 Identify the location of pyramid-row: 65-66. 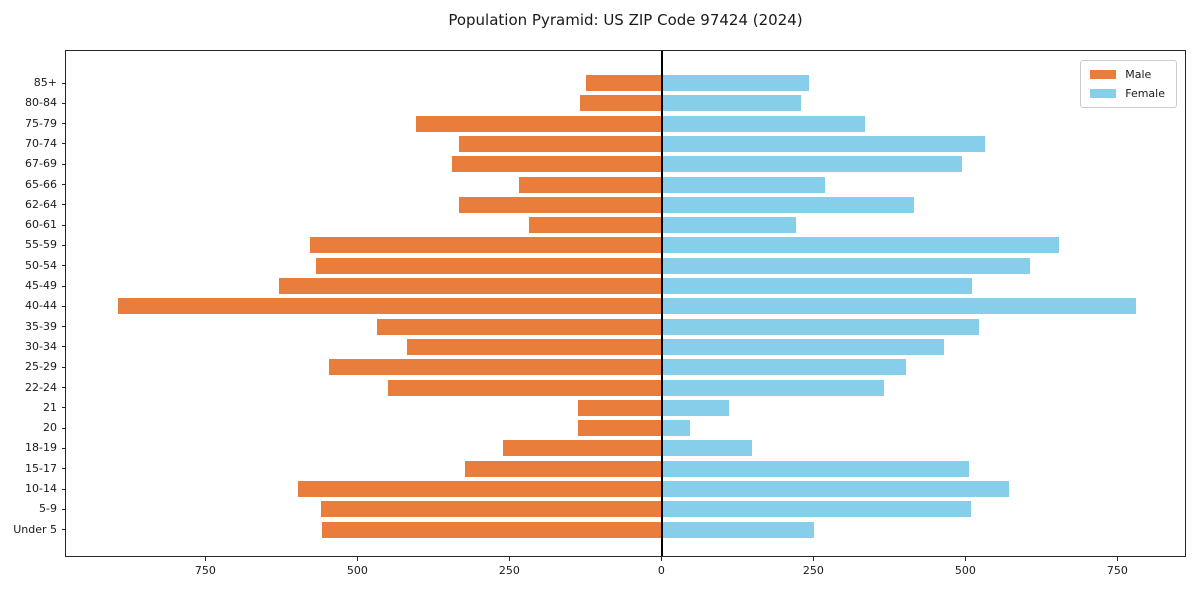
(605, 184).